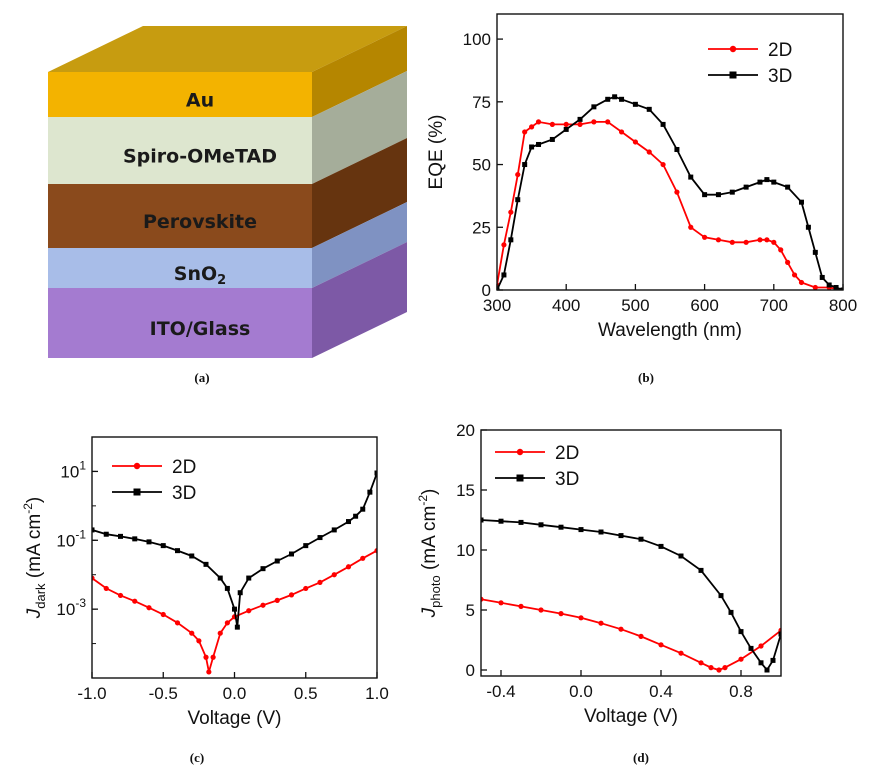  Describe the element at coordinates (234, 557) in the screenshot. I see `plot-frame` at that location.